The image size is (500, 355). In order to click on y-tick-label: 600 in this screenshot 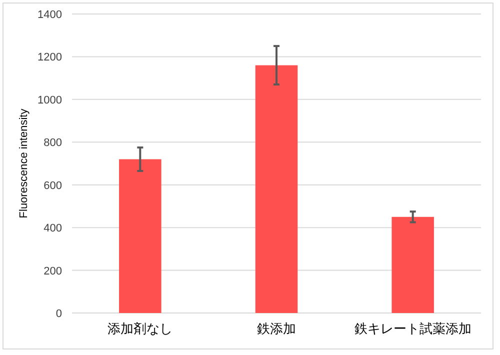, I will do `click(53, 186)`.